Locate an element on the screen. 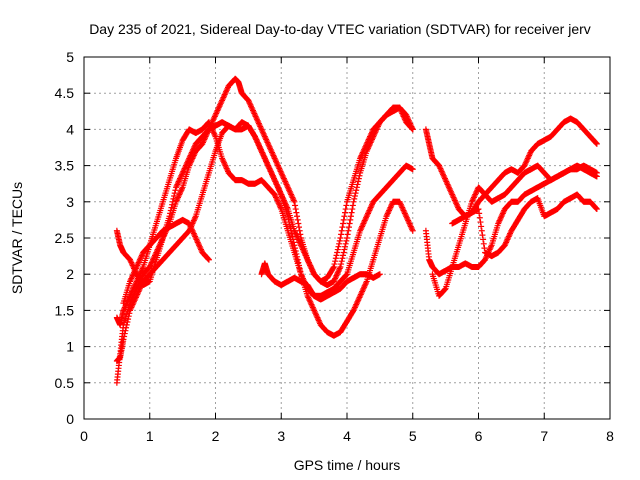 The image size is (640, 480). y-tick-label: 2.5 is located at coordinates (65, 238).